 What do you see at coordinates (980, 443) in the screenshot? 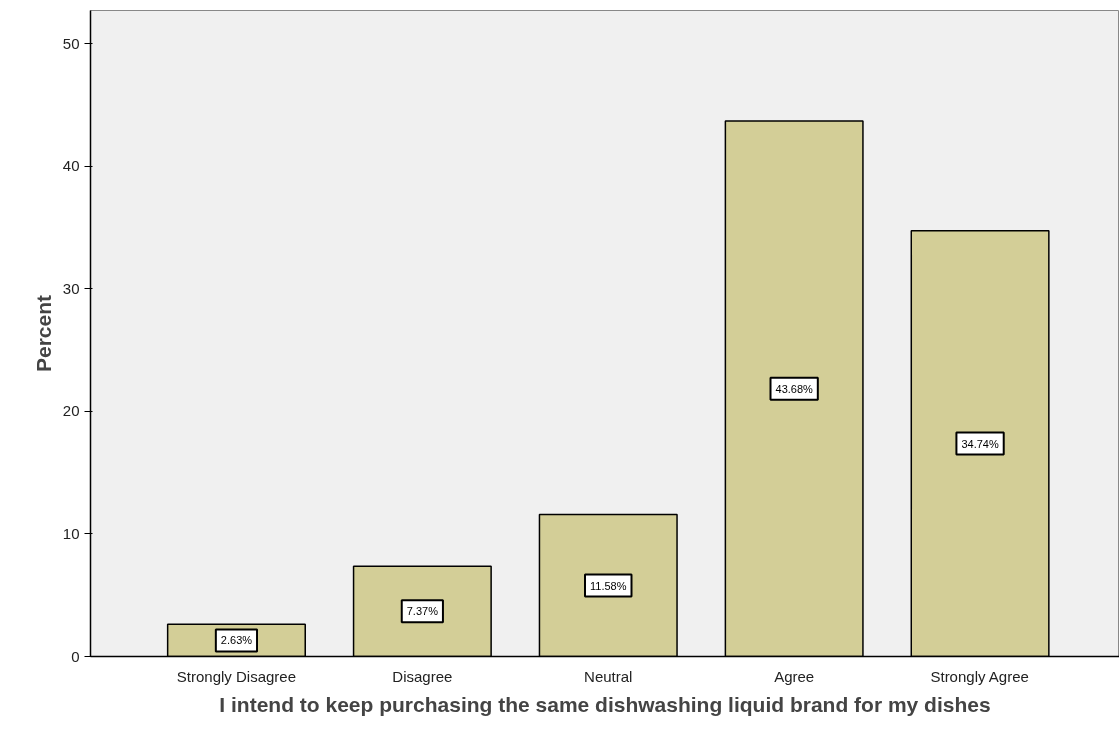
I see `data-label: 34.74%` at bounding box center [980, 443].